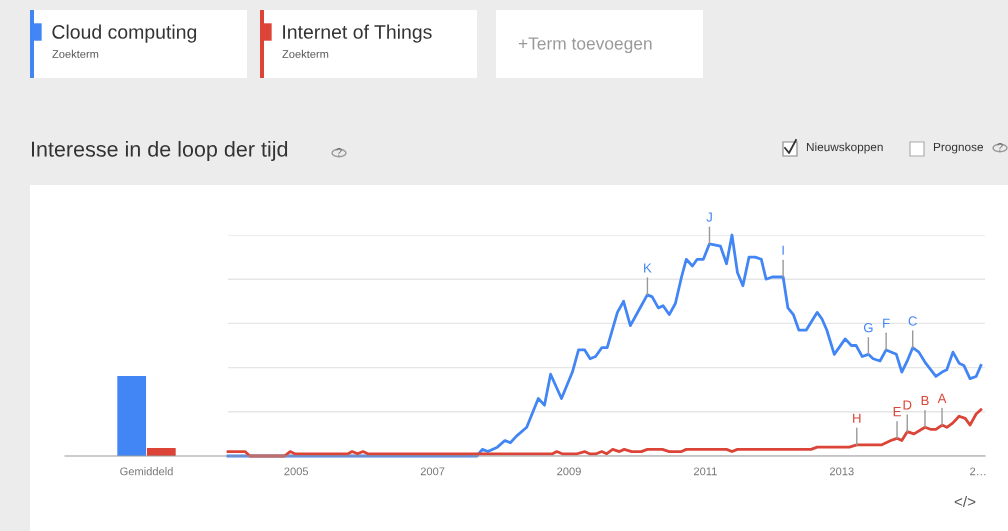  What do you see at coordinates (159, 151) in the screenshot?
I see `chart-title: Interesse in de loop der tijd` at bounding box center [159, 151].